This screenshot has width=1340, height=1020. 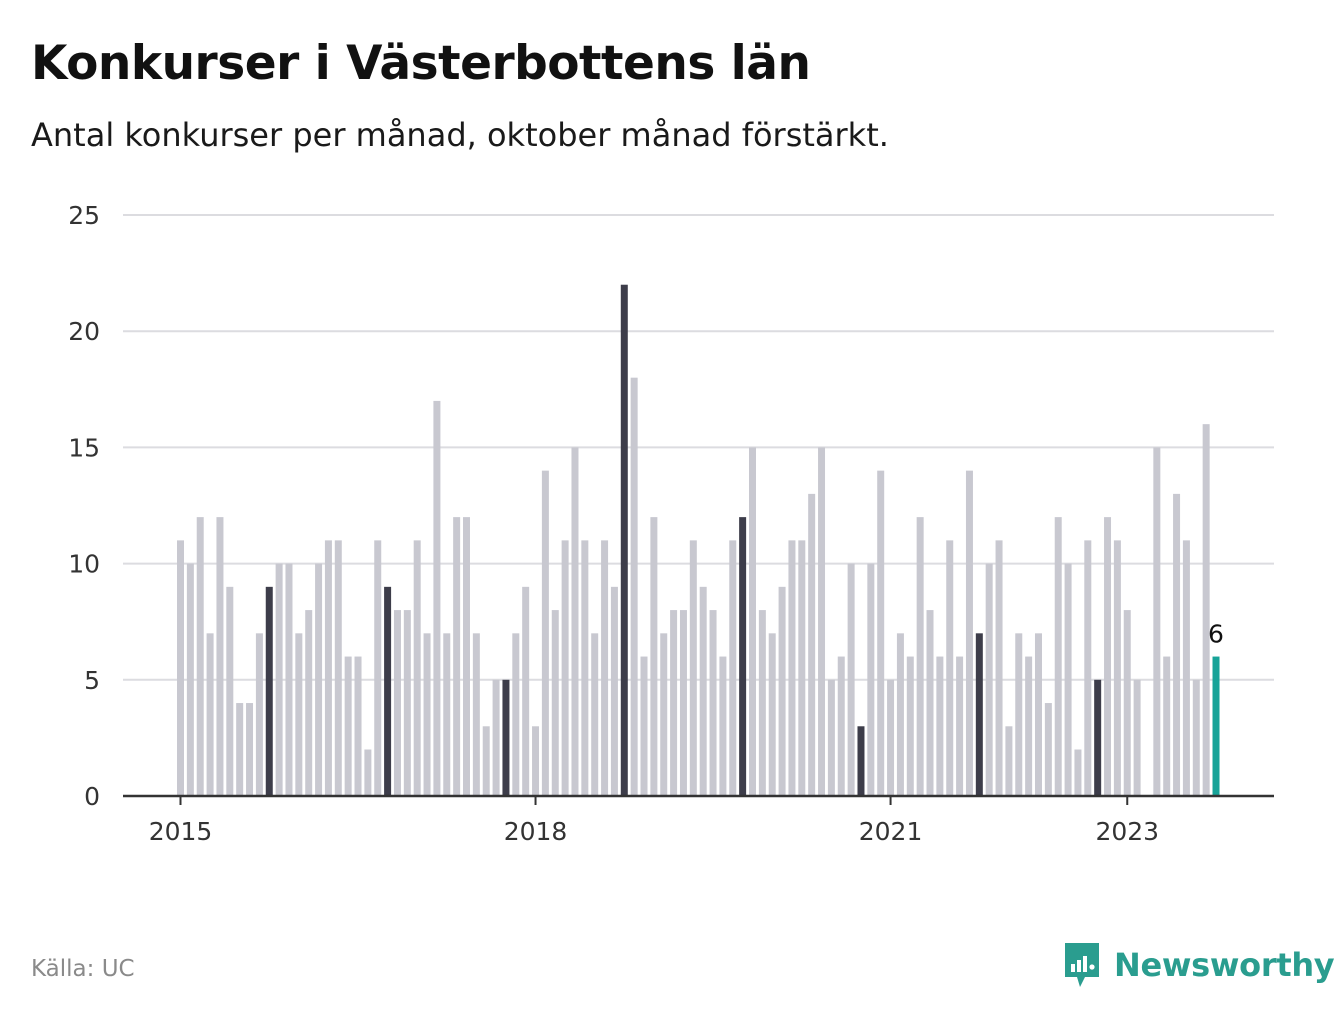 What do you see at coordinates (1082, 965) in the screenshot?
I see `newsworthy-logo-icon` at bounding box center [1082, 965].